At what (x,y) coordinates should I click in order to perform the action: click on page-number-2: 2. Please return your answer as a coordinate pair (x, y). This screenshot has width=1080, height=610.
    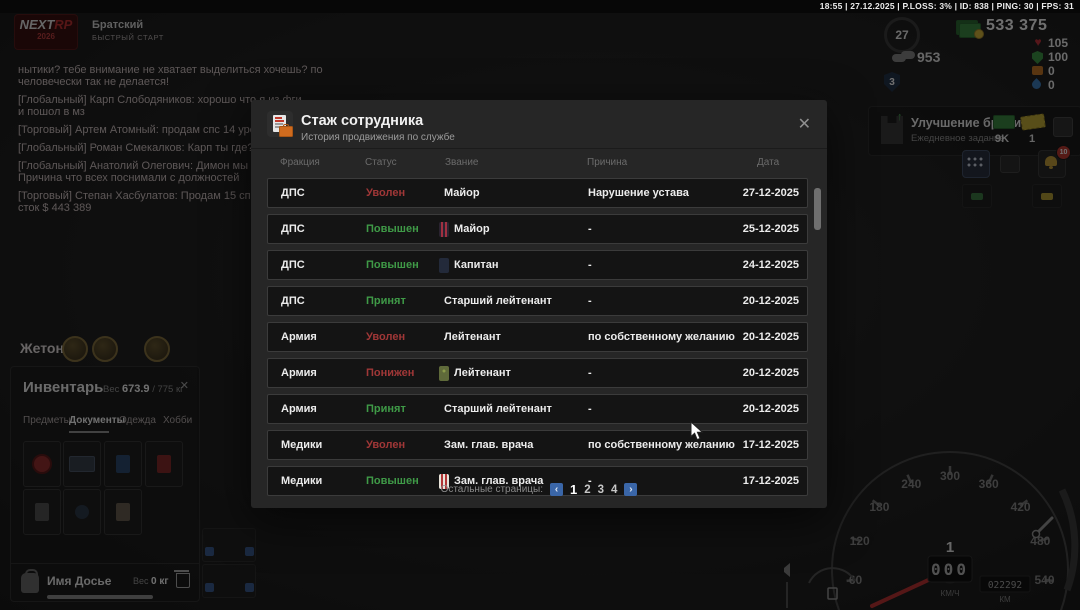
    Looking at the image, I should click on (587, 489).